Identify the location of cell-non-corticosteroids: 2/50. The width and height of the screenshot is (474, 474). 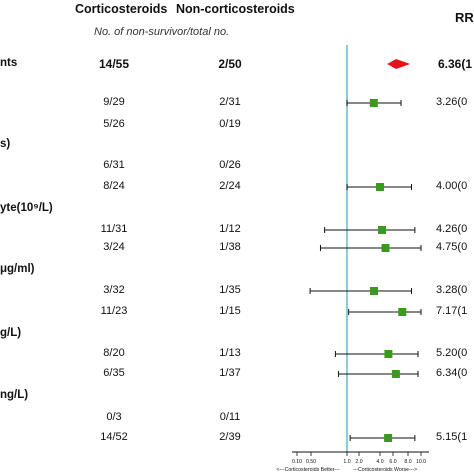
(230, 64).